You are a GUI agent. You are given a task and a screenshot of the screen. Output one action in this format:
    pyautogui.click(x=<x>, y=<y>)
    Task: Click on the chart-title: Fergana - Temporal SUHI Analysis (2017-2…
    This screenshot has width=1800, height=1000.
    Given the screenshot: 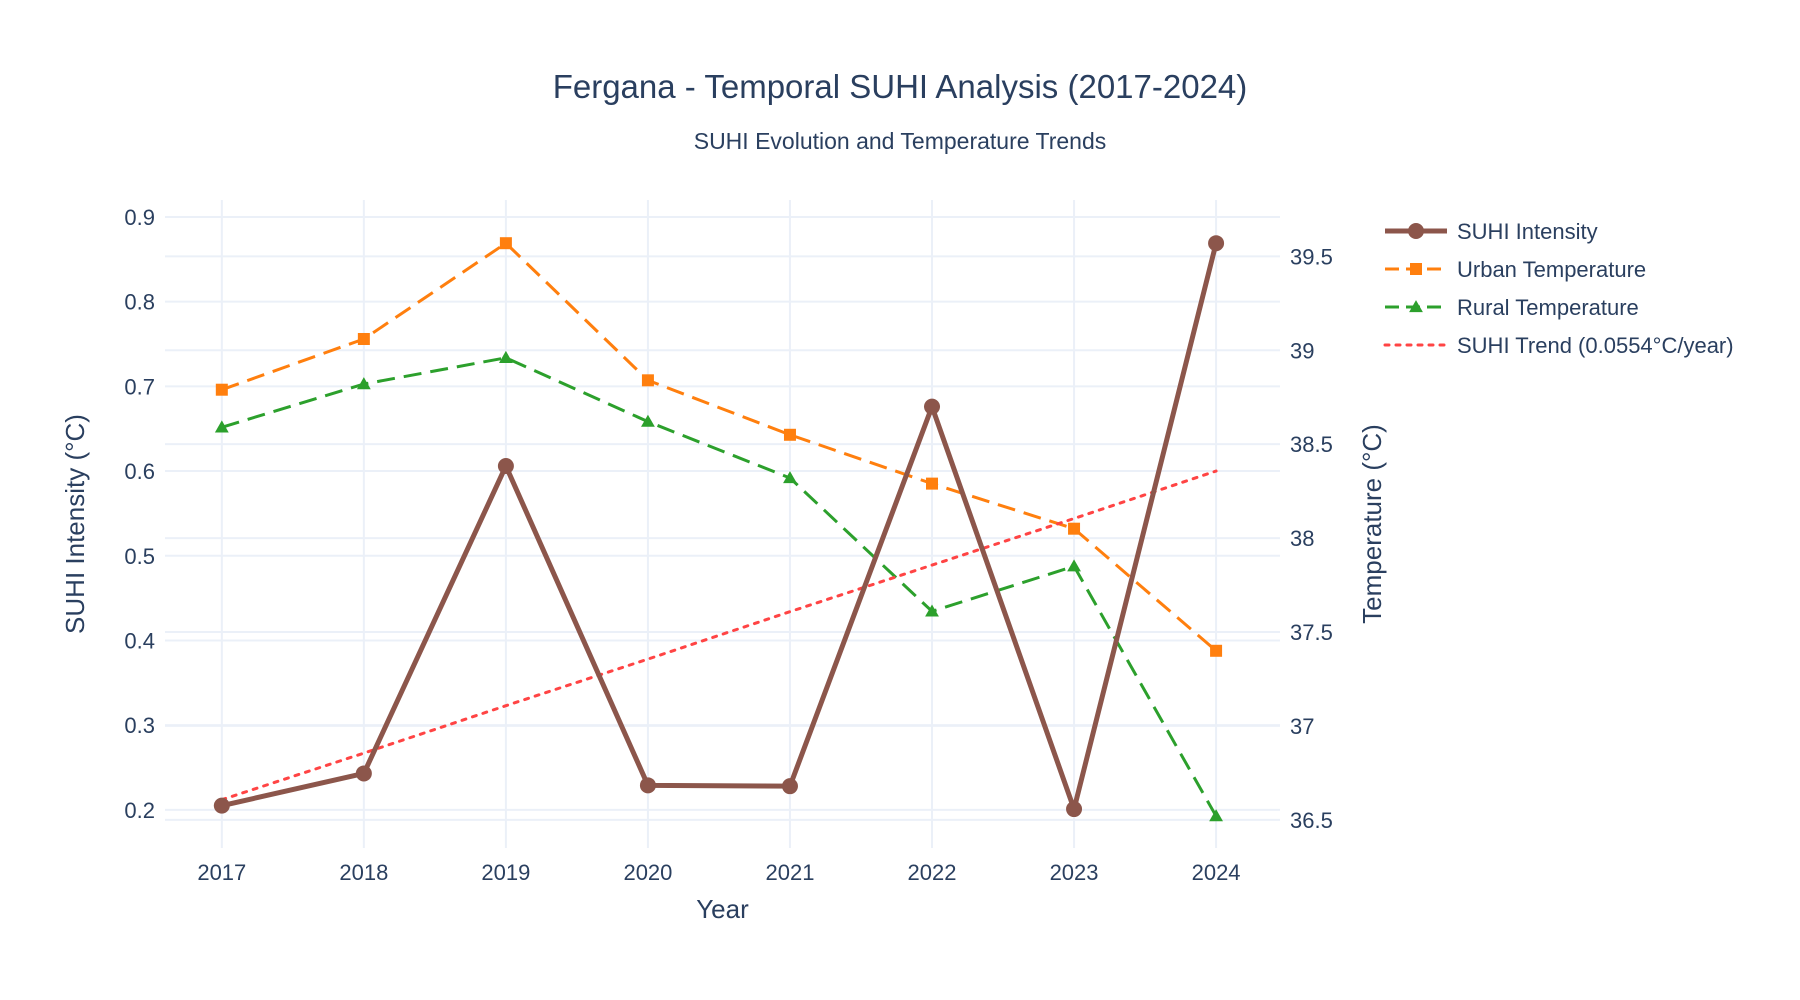 What is the action you would take?
    pyautogui.click(x=900, y=86)
    